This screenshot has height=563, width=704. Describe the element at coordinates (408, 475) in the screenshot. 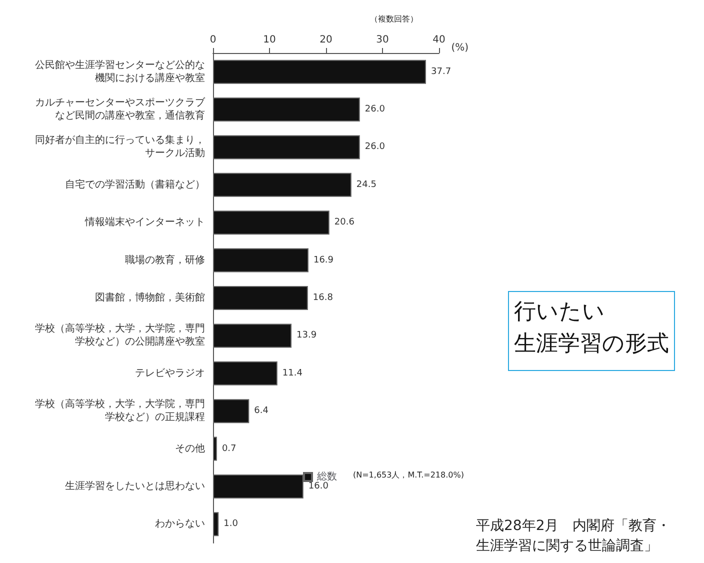

I see `annotation: (N=1,653人，M.T.=218.0%)` at that location.